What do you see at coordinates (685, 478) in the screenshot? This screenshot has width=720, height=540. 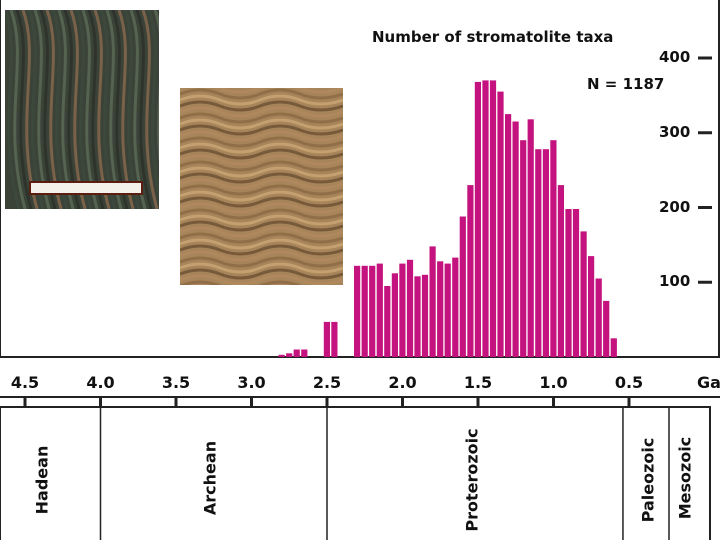 I see `eon-label-mesozoic: Mesozoic` at bounding box center [685, 478].